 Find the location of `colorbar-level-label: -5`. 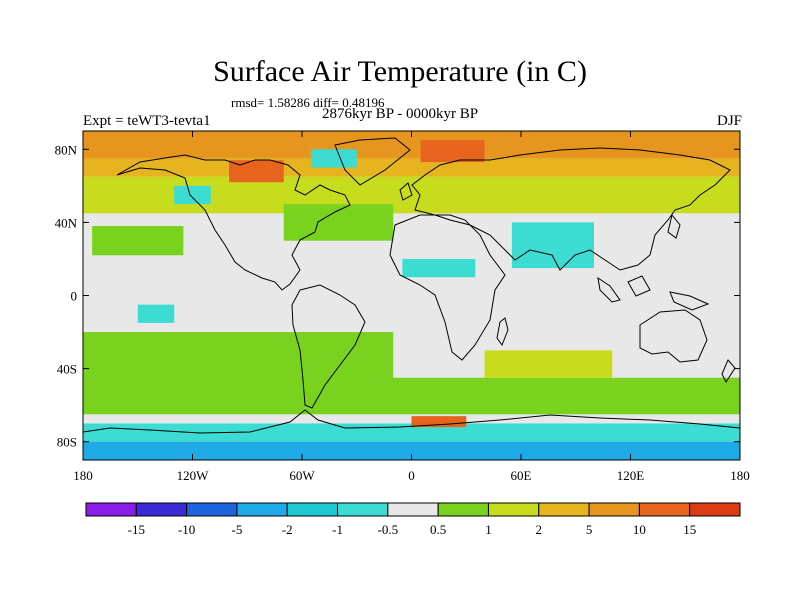

colorbar-level-label: -5 is located at coordinates (237, 529).